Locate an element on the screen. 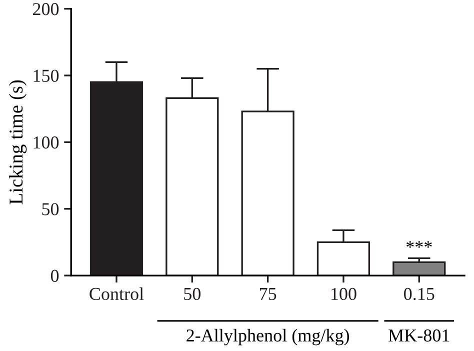 The height and width of the screenshot is (351, 474). annotation: *** is located at coordinates (419, 244).